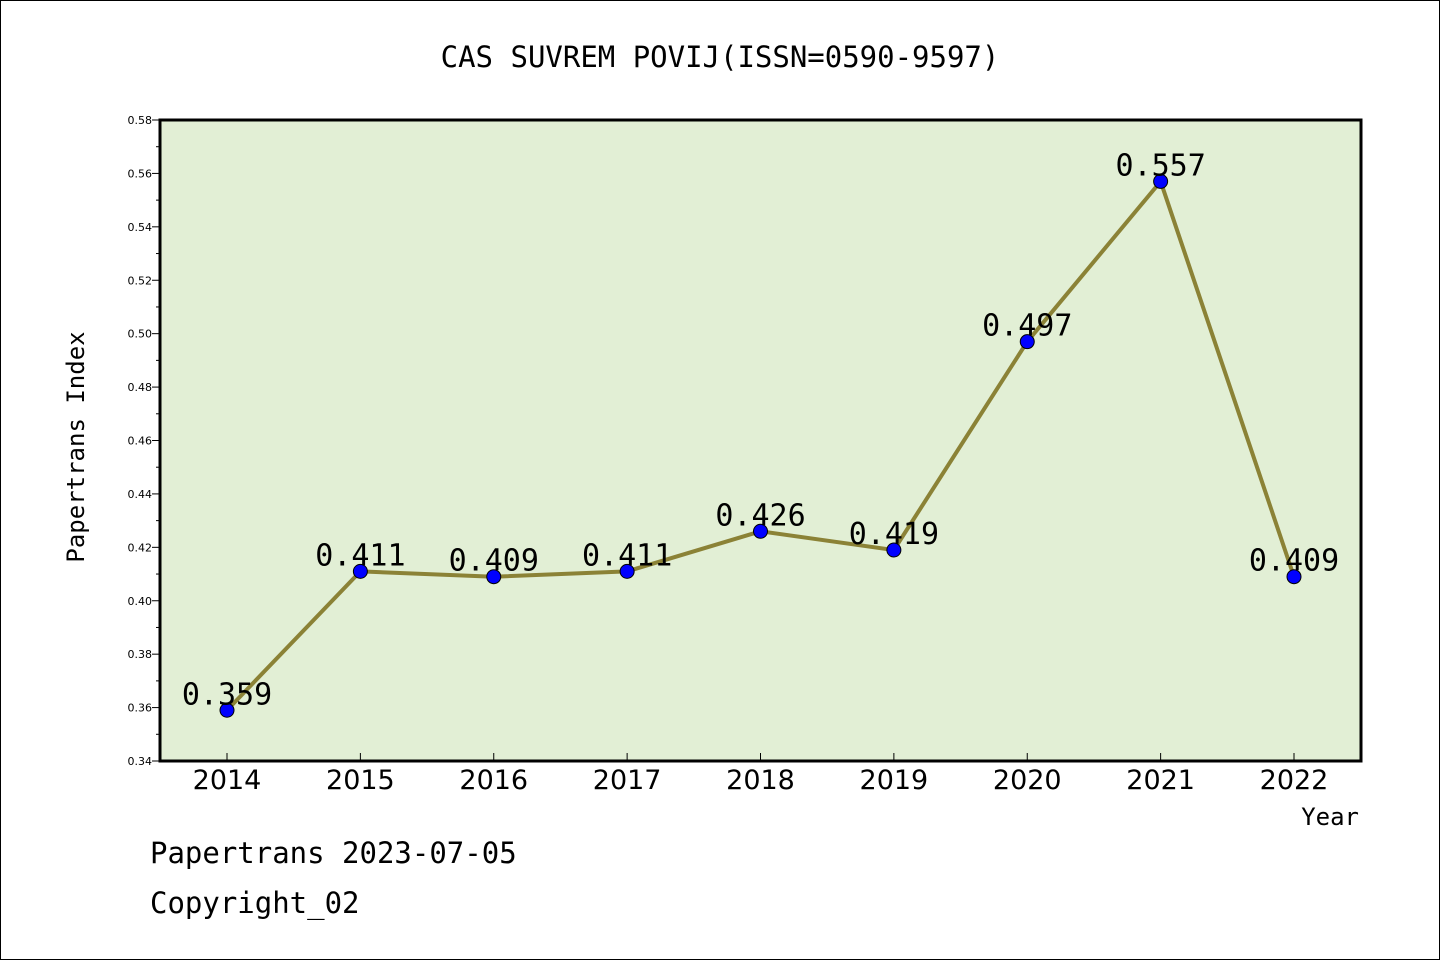 Image resolution: width=1440 pixels, height=960 pixels. What do you see at coordinates (140, 334) in the screenshot?
I see `y-tick-label: 0.50` at bounding box center [140, 334].